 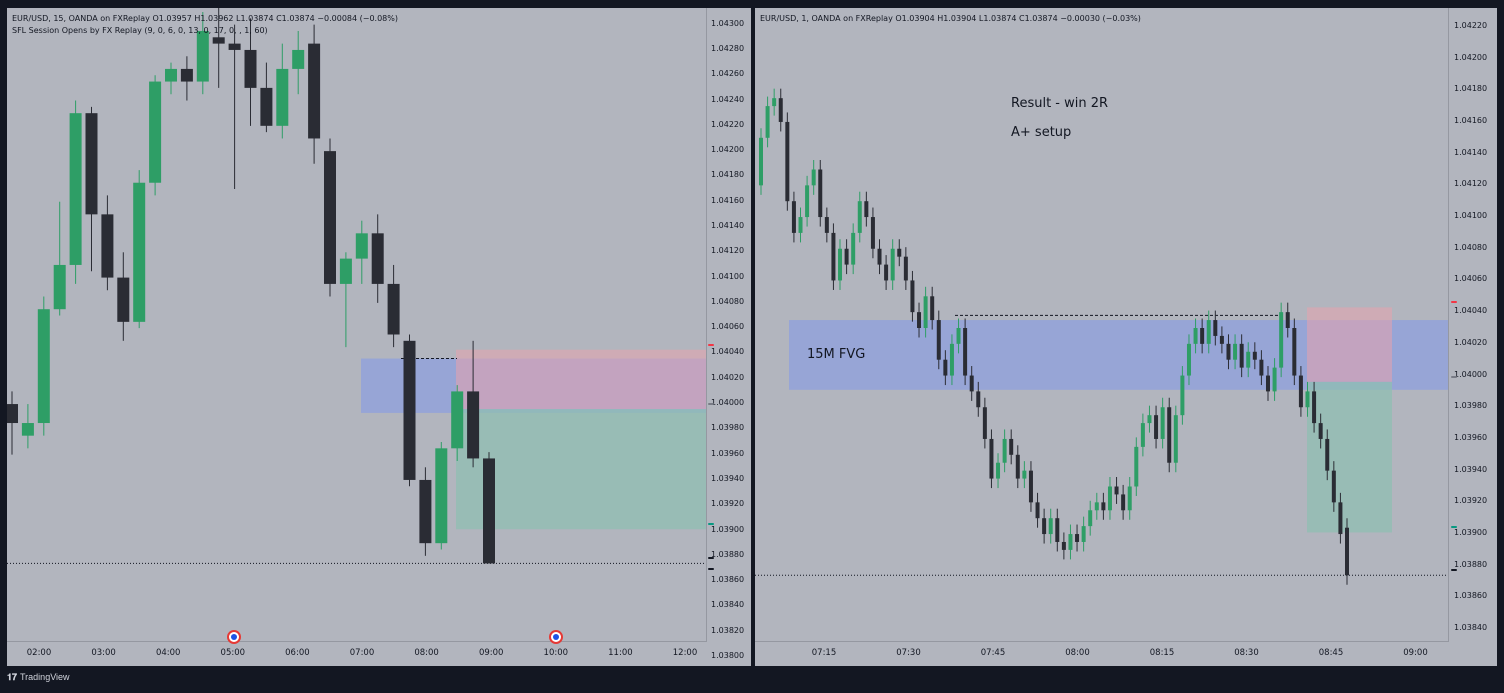 What do you see at coordinates (233, 653) in the screenshot?
I see `time-tick: 05:00` at bounding box center [233, 653].